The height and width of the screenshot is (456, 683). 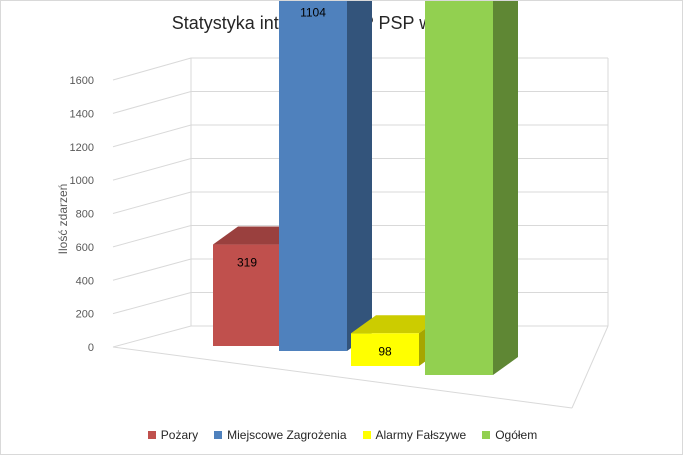 I want to click on bar-top-face, so click(x=397, y=324).